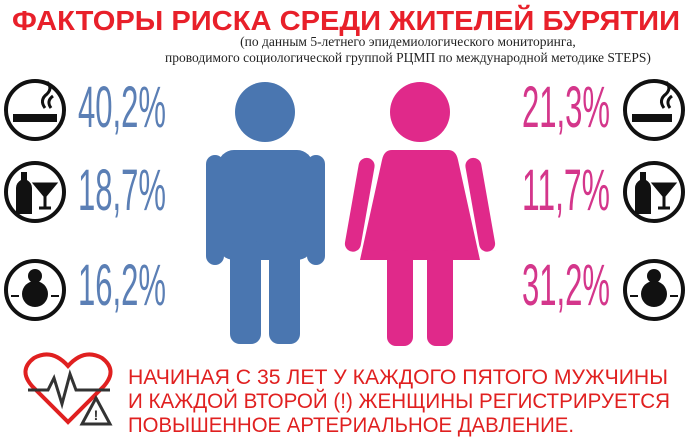 The height and width of the screenshot is (447, 692). What do you see at coordinates (566, 190) in the screenshot?
I see `women-percent: 11,7%` at bounding box center [566, 190].